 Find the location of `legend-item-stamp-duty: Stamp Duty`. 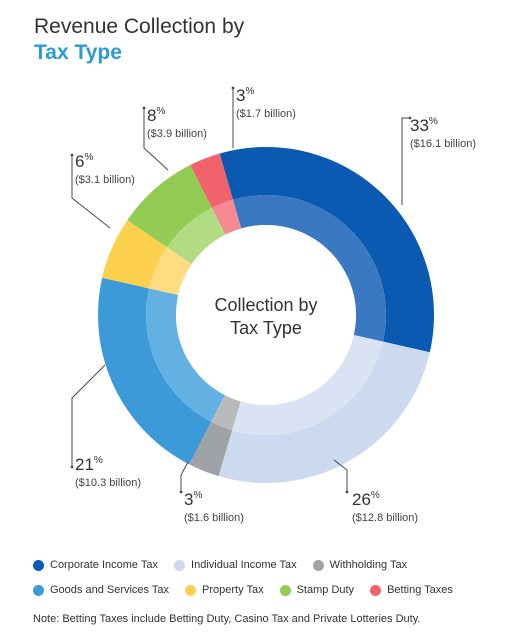

legend-item-stamp-duty: Stamp Duty is located at coordinates (317, 590).